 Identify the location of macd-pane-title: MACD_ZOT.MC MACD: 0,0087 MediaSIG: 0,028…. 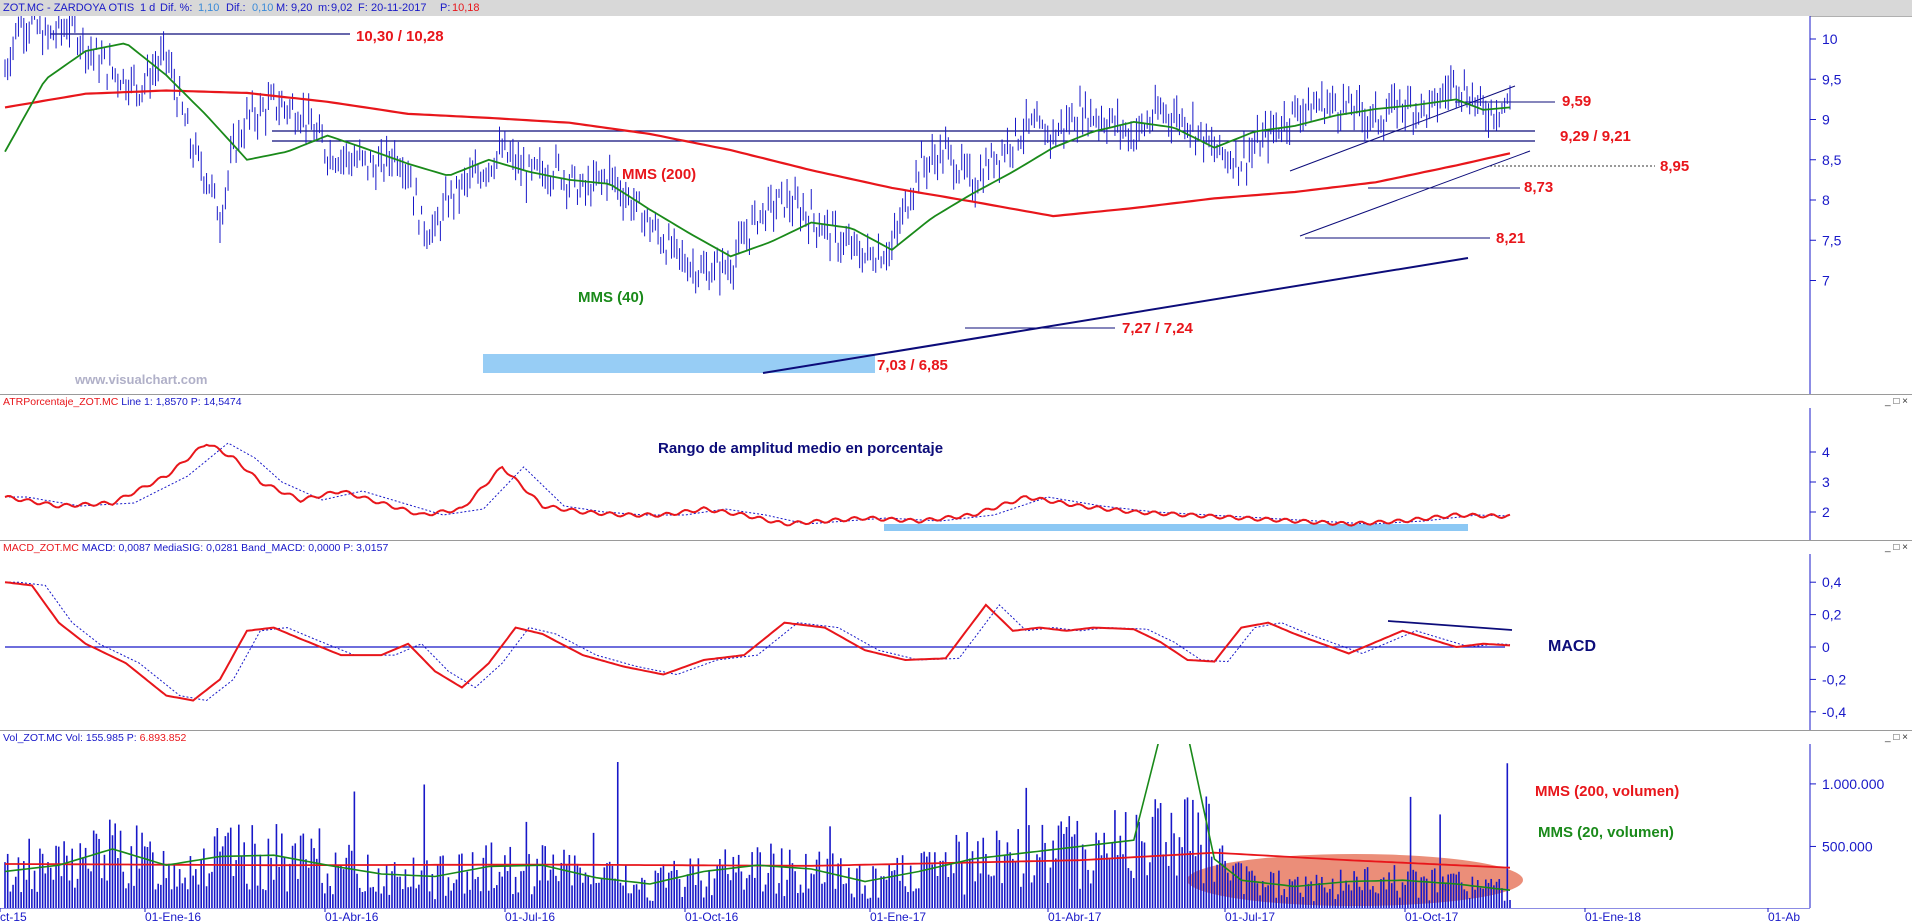
(195, 548).